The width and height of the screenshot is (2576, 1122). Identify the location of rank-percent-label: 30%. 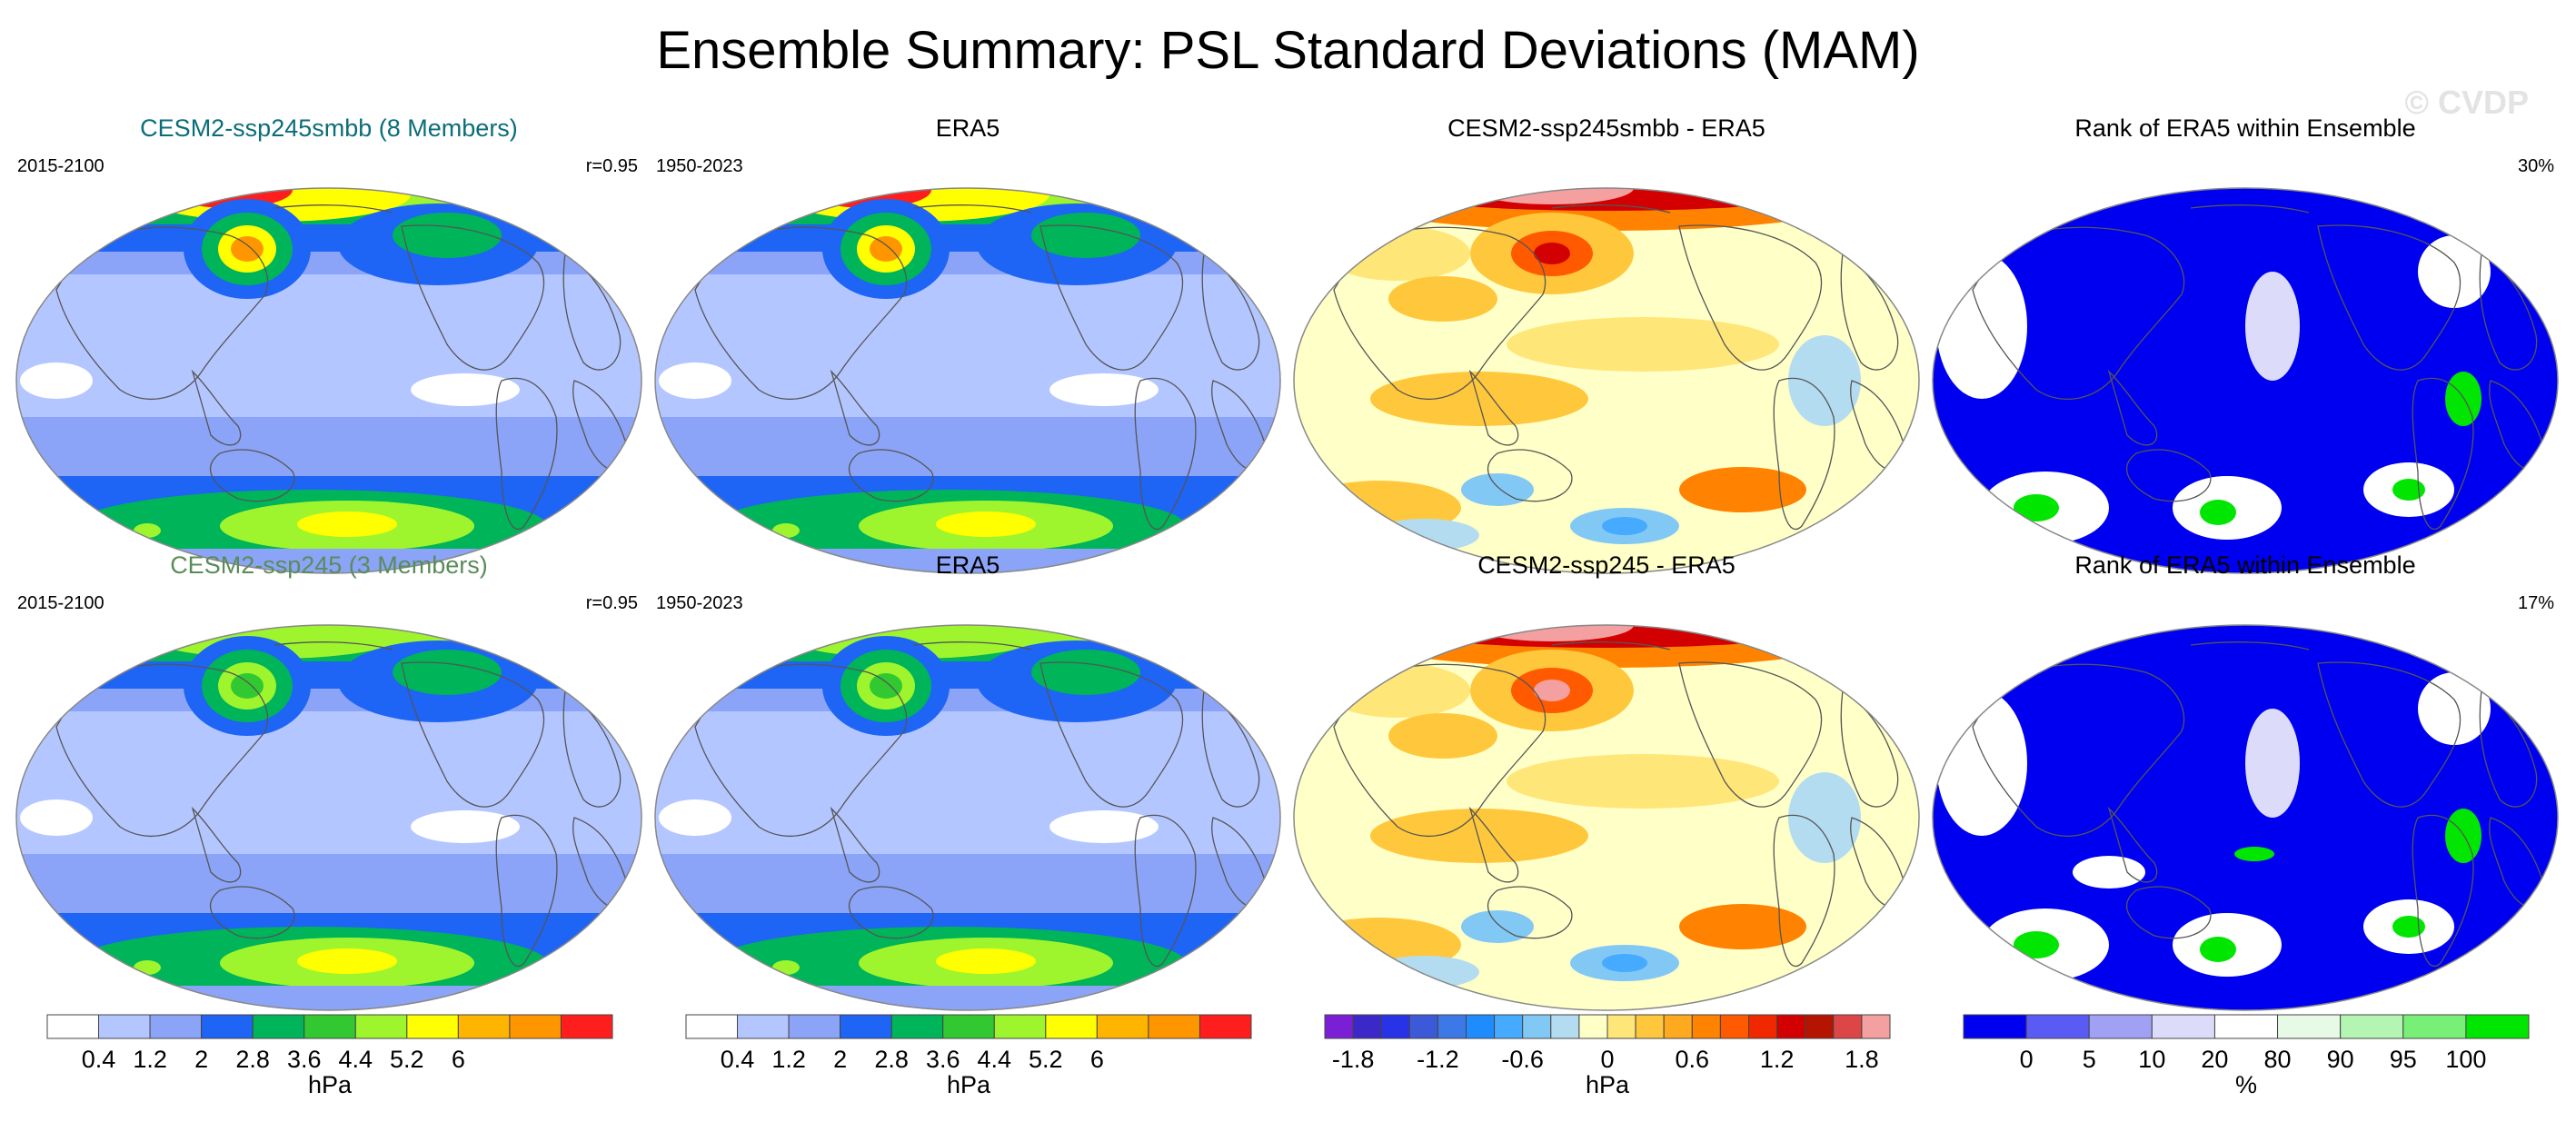
(2535, 166).